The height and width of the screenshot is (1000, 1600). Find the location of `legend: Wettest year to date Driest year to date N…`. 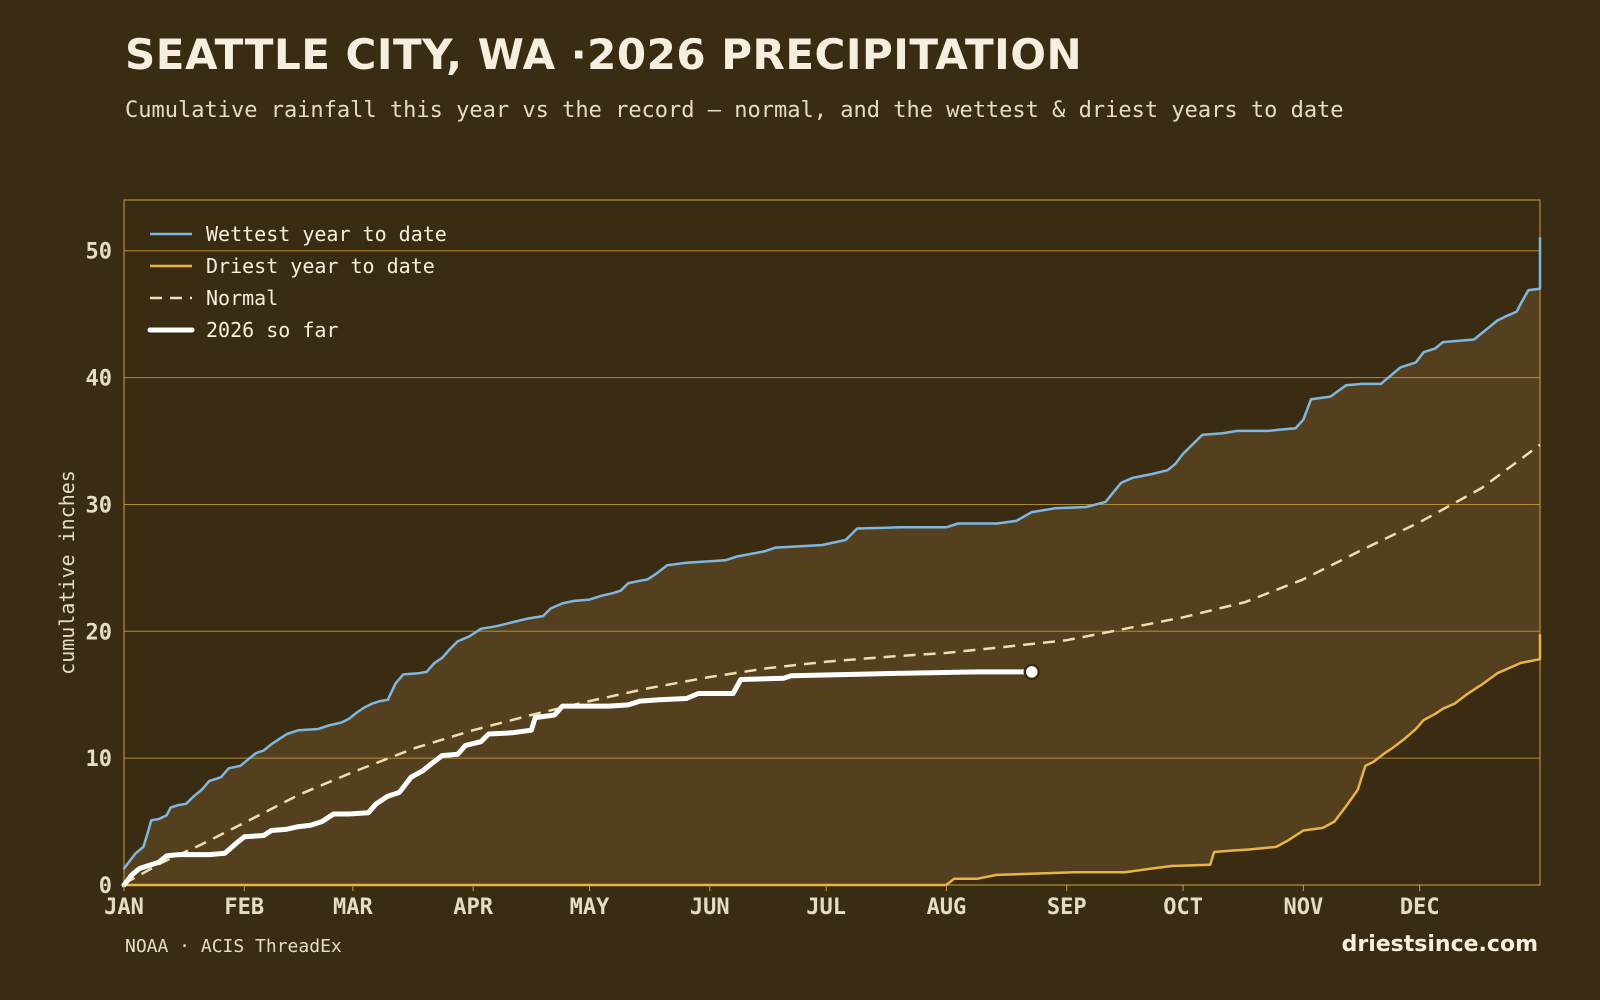

legend: Wettest year to date Driest year to date N… is located at coordinates (297, 282).